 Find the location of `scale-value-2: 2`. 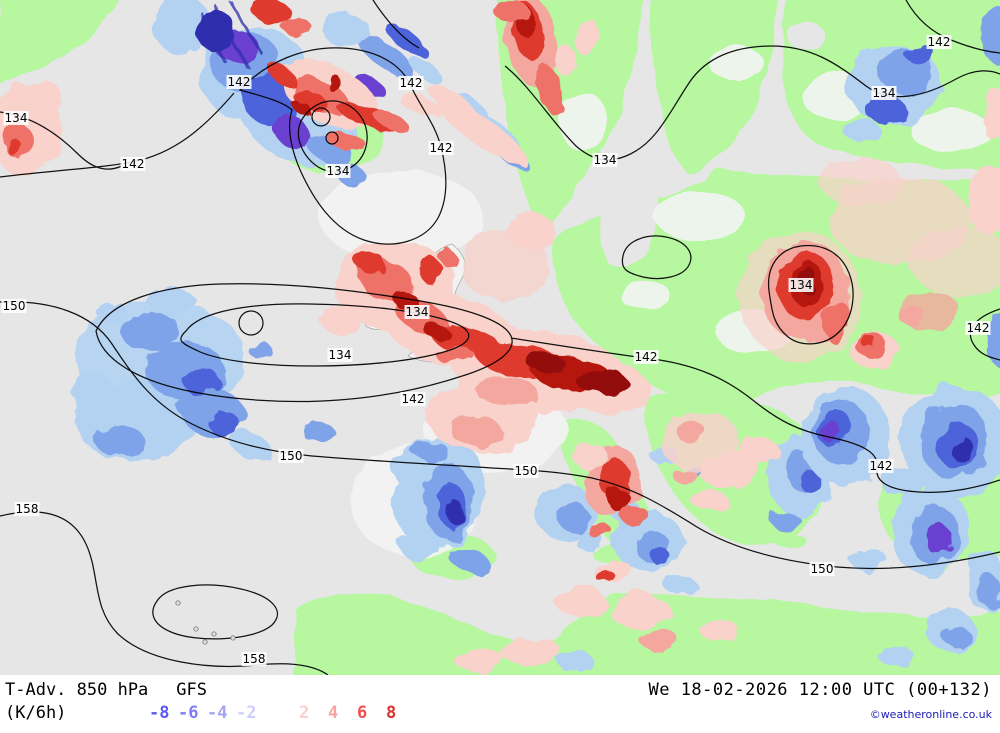

scale-value-2: 2 is located at coordinates (304, 713).